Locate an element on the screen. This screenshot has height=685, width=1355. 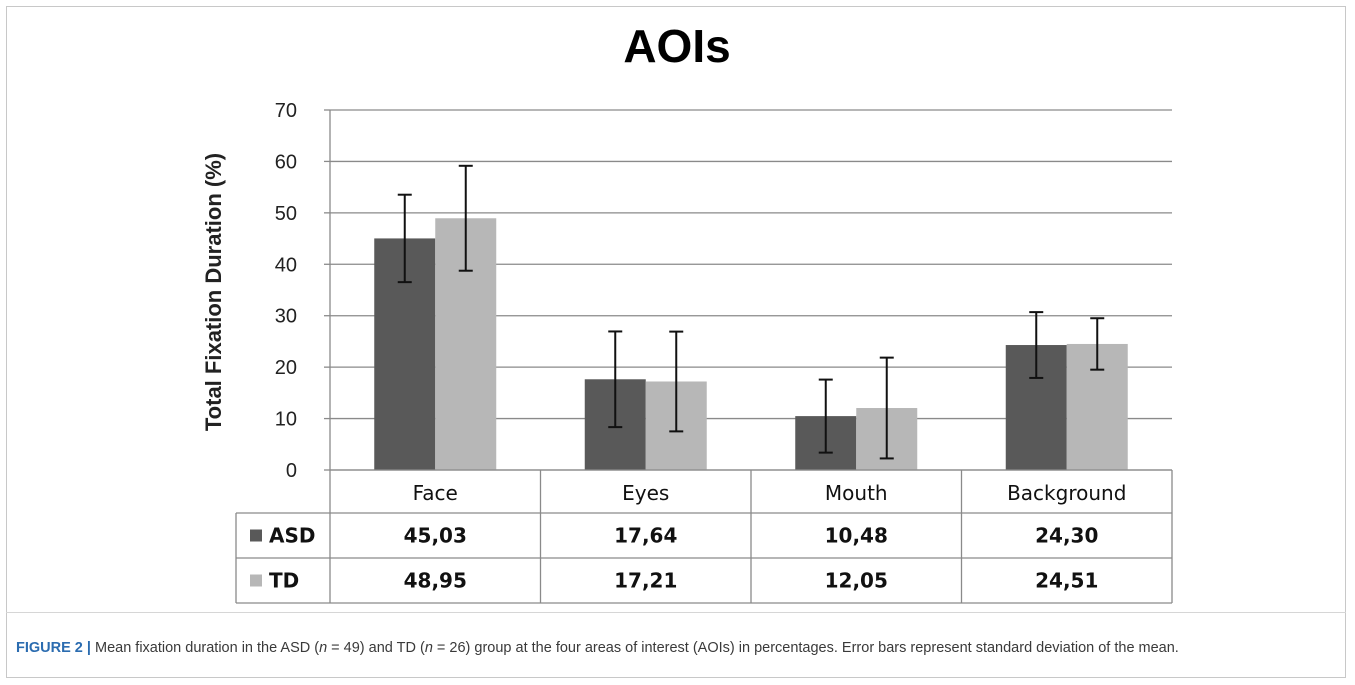
legend-swatch-td is located at coordinates (256, 580).